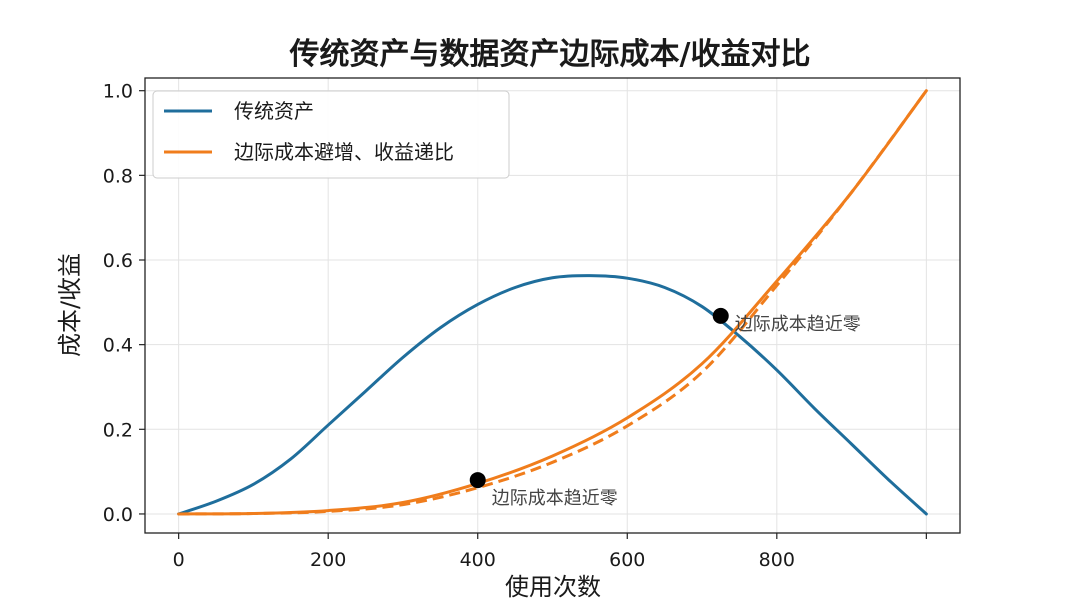 The width and height of the screenshot is (1080, 611). Describe the element at coordinates (328, 560) in the screenshot. I see `x-tick-label: 200` at that location.